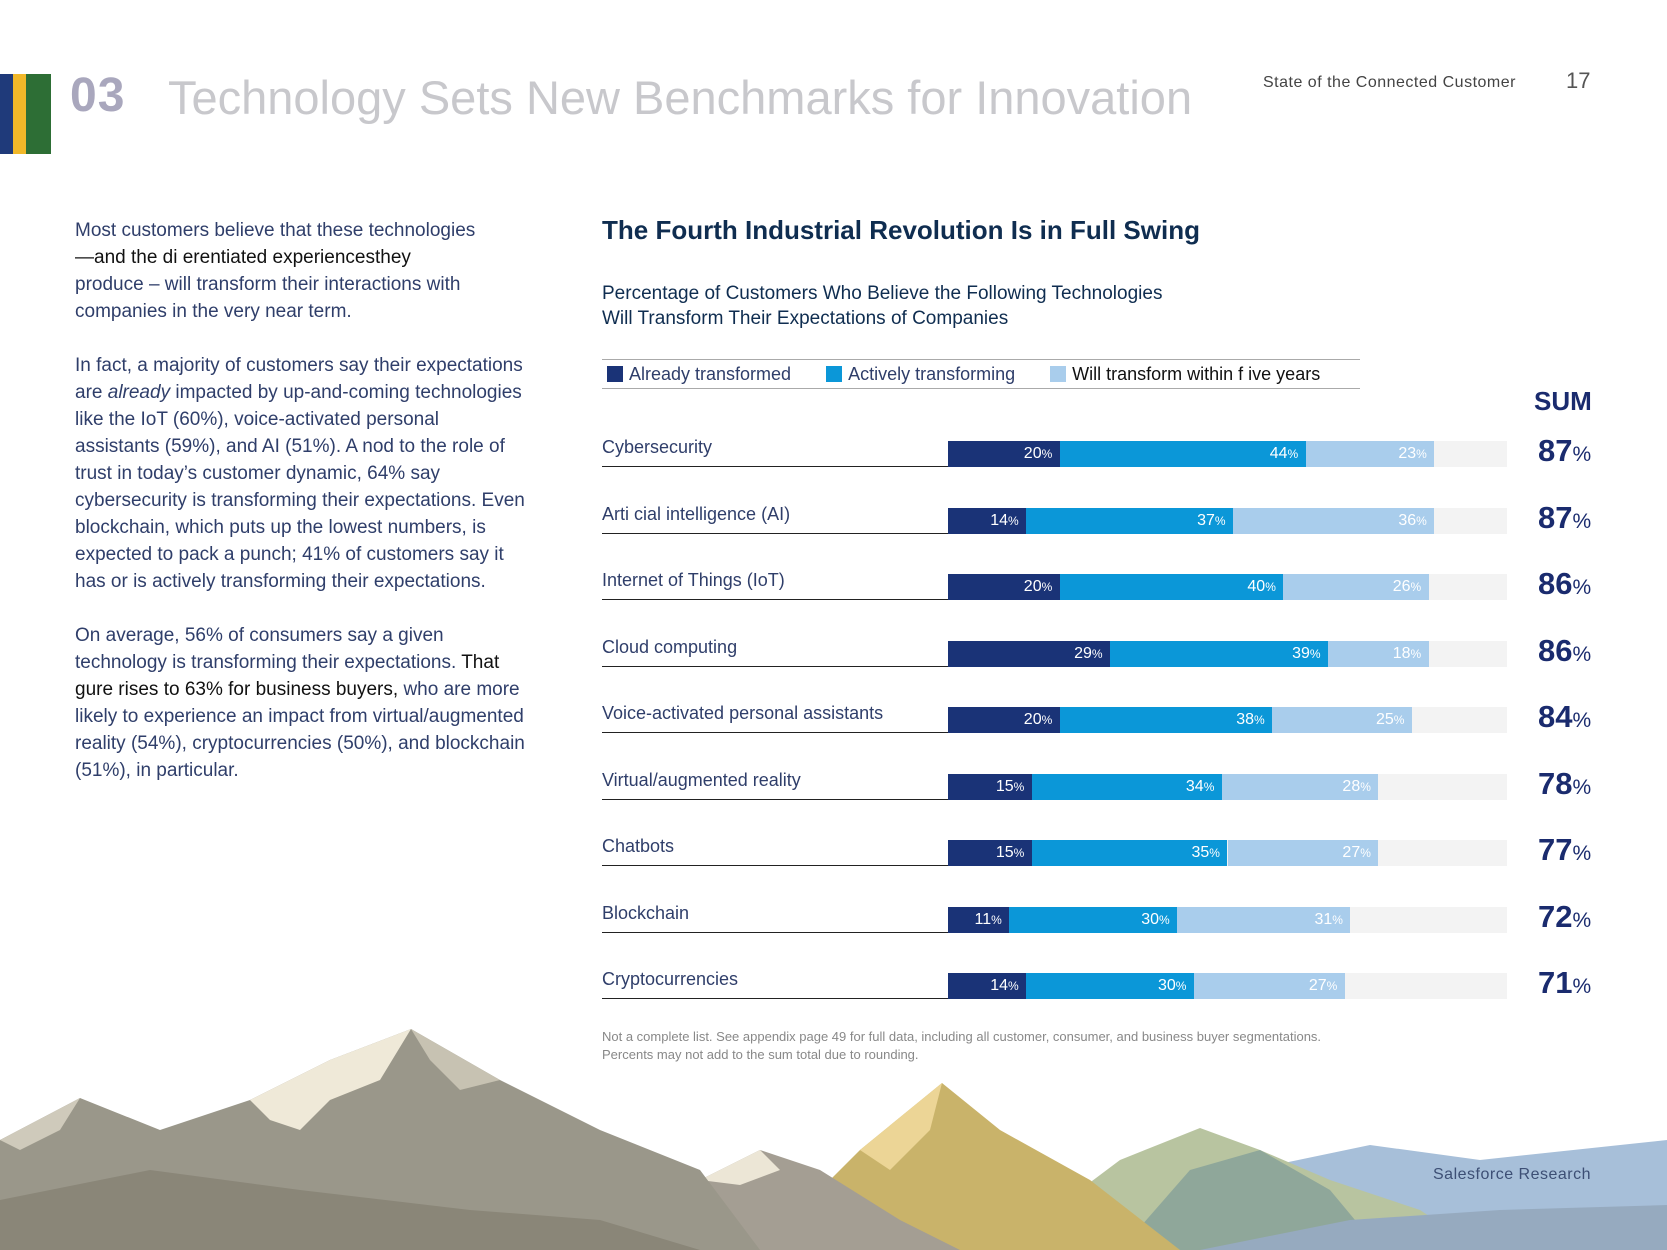 This screenshot has width=1667, height=1250. What do you see at coordinates (1306, 653) in the screenshot?
I see `data-label-actively: 39%` at bounding box center [1306, 653].